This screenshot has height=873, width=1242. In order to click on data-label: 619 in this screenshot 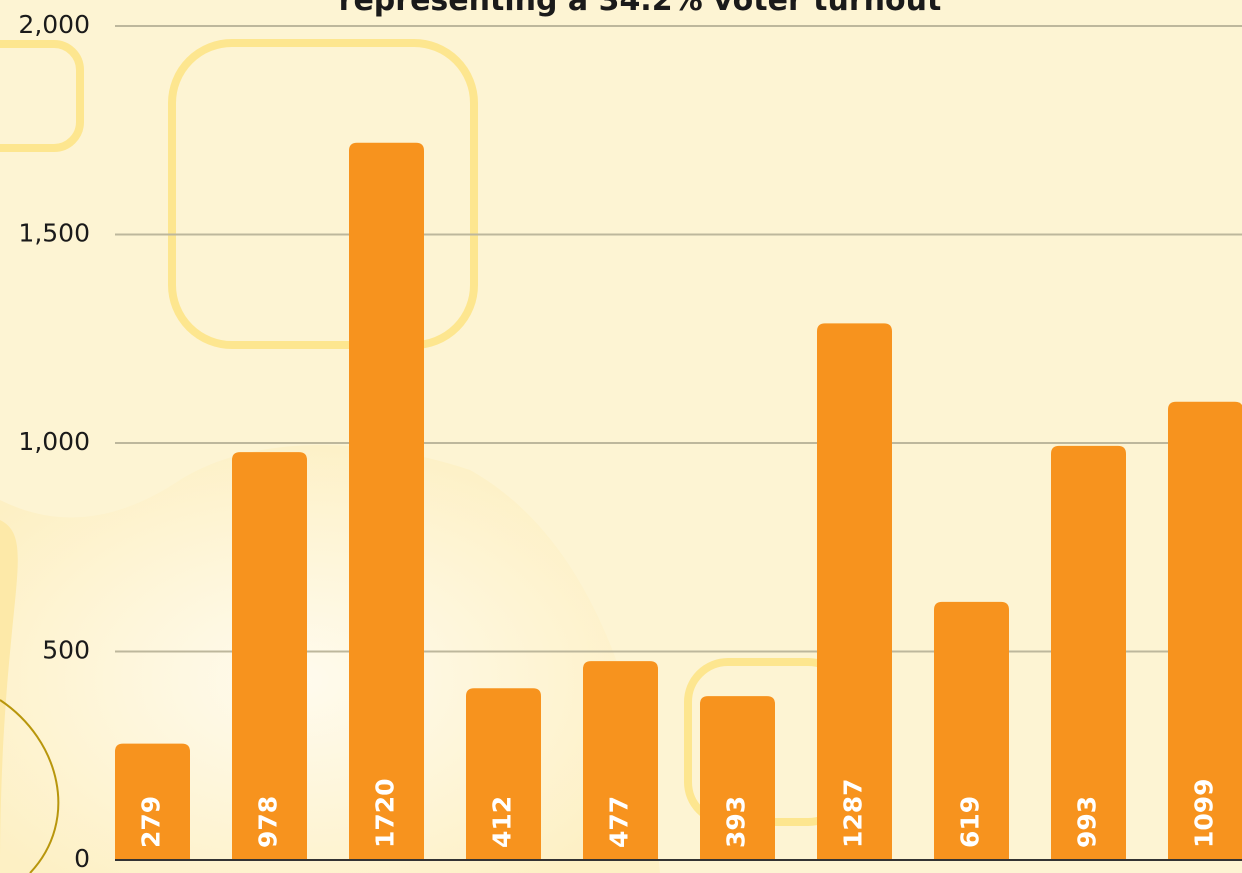, I will do `click(970, 822)`.